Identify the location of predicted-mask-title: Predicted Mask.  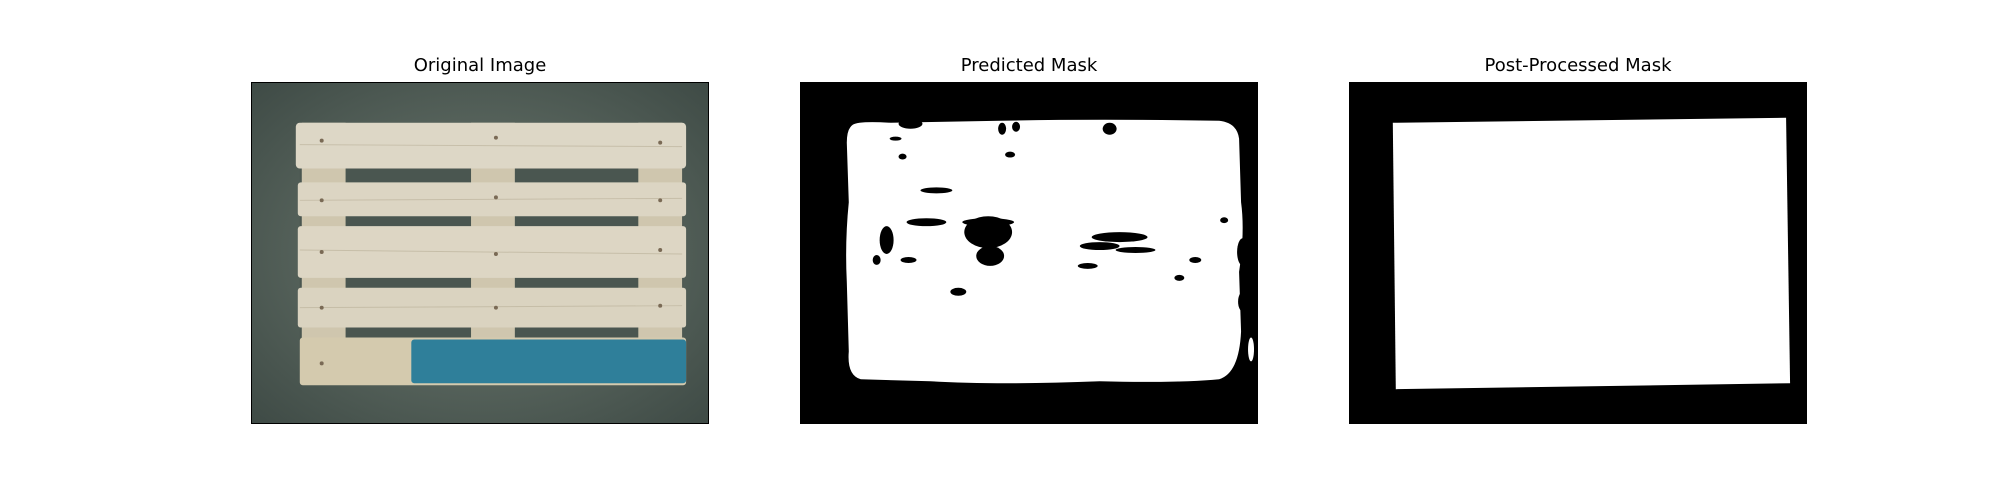
(1029, 65).